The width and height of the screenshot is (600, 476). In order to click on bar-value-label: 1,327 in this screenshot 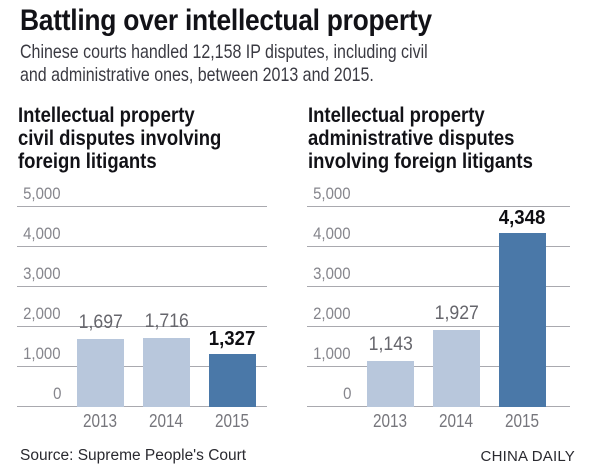, I will do `click(232, 339)`.